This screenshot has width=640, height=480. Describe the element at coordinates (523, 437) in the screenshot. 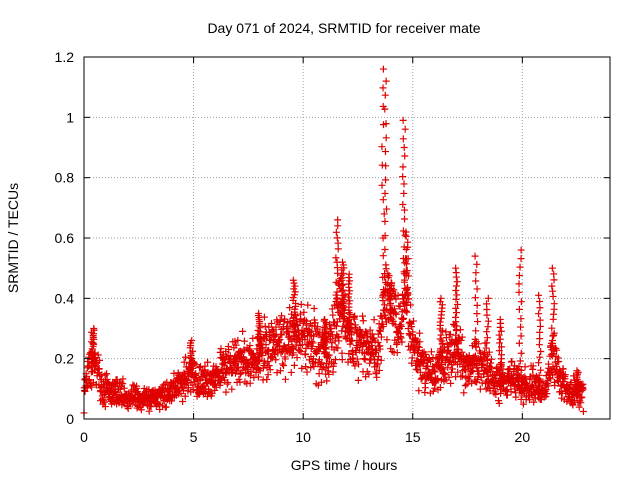

I see `x-tick-label: 20` at that location.